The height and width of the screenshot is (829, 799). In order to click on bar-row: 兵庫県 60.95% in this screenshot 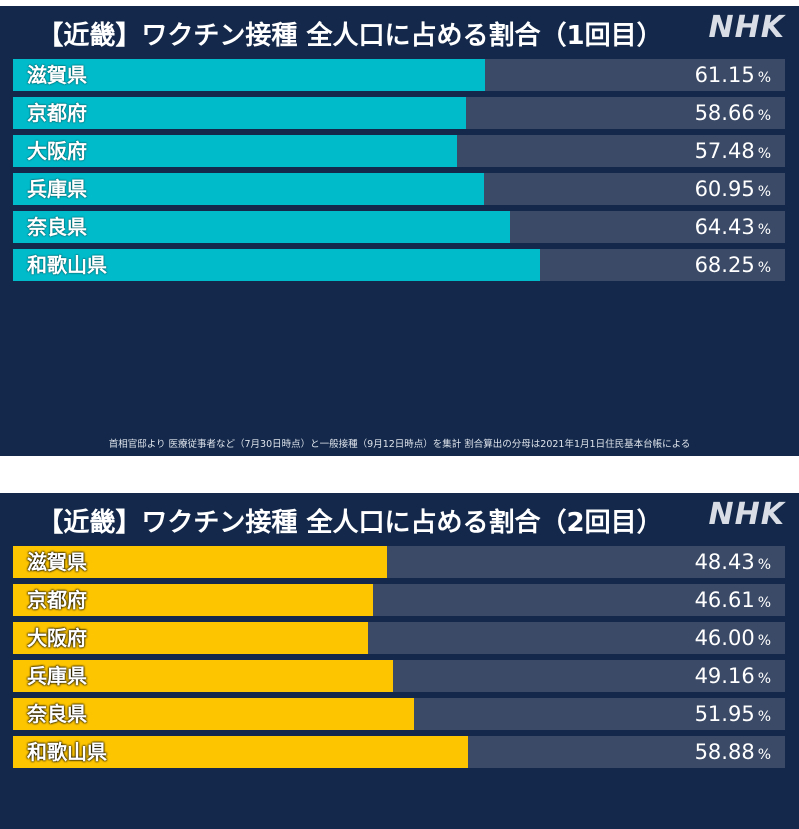, I will do `click(399, 189)`.